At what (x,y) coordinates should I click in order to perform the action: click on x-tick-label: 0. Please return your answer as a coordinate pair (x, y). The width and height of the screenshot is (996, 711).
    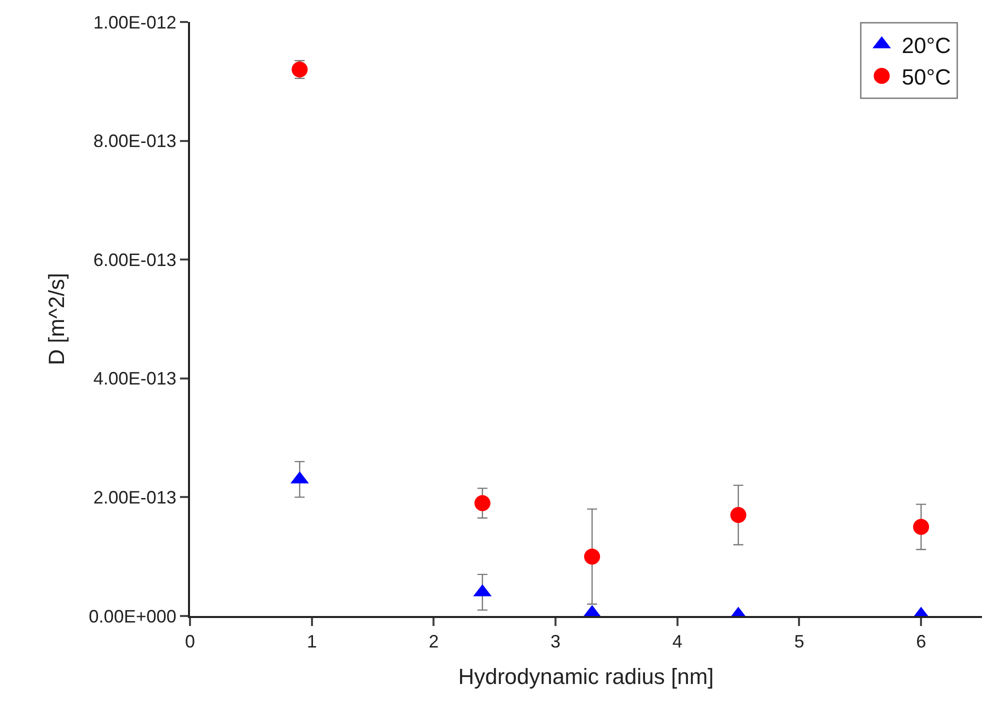
    Looking at the image, I should click on (190, 642).